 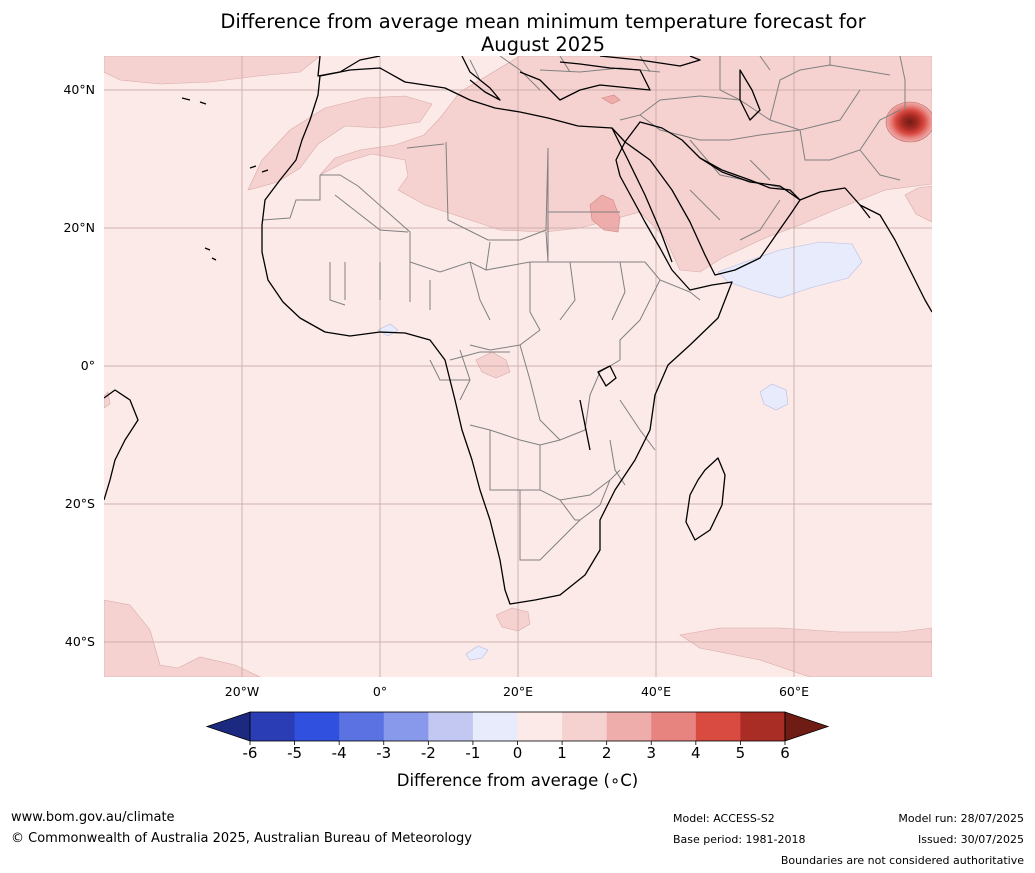 What do you see at coordinates (182, 638) in the screenshot?
I see `anomaly-sw-atlantic-south` at bounding box center [182, 638].